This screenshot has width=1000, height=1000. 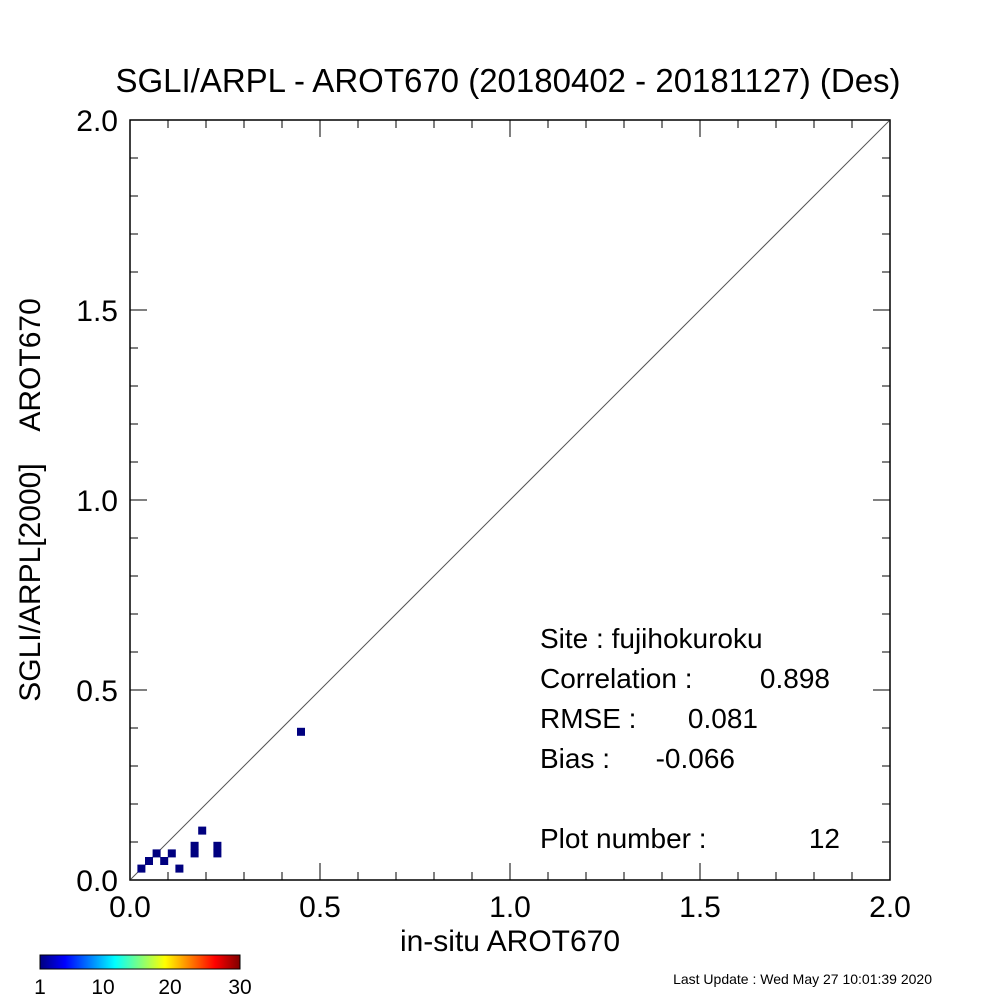 What do you see at coordinates (588, 718) in the screenshot?
I see `stat-rmse-label: RMSE :` at bounding box center [588, 718].